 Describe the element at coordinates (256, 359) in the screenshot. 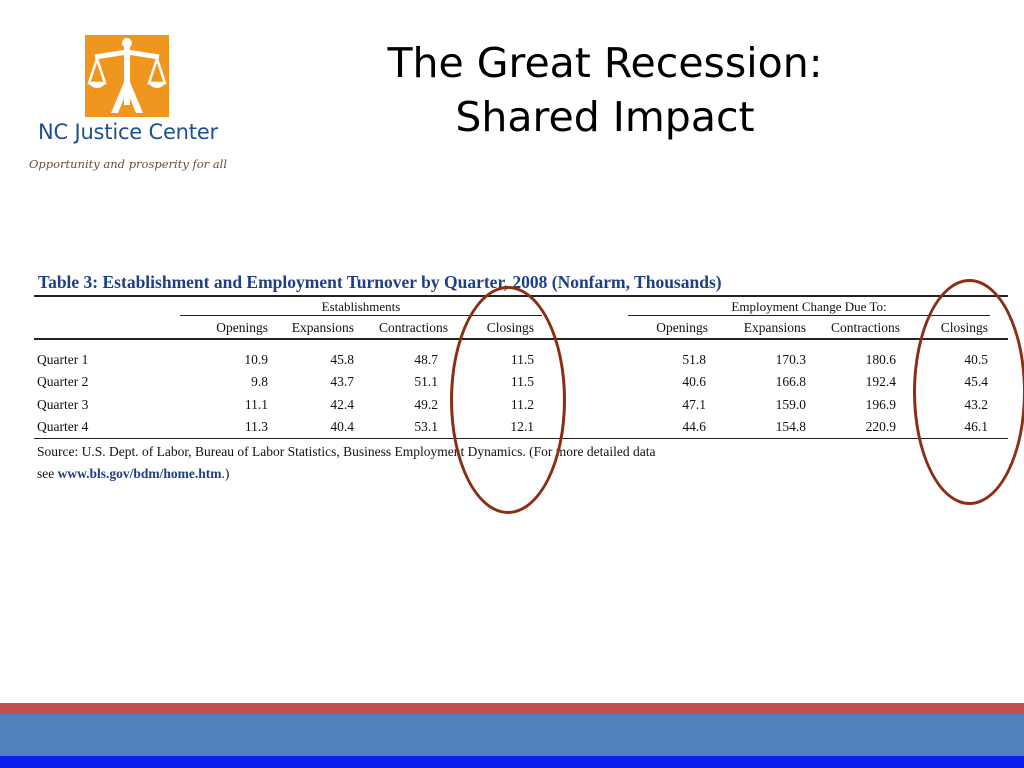

I see `table-cell: 10.9` at that location.